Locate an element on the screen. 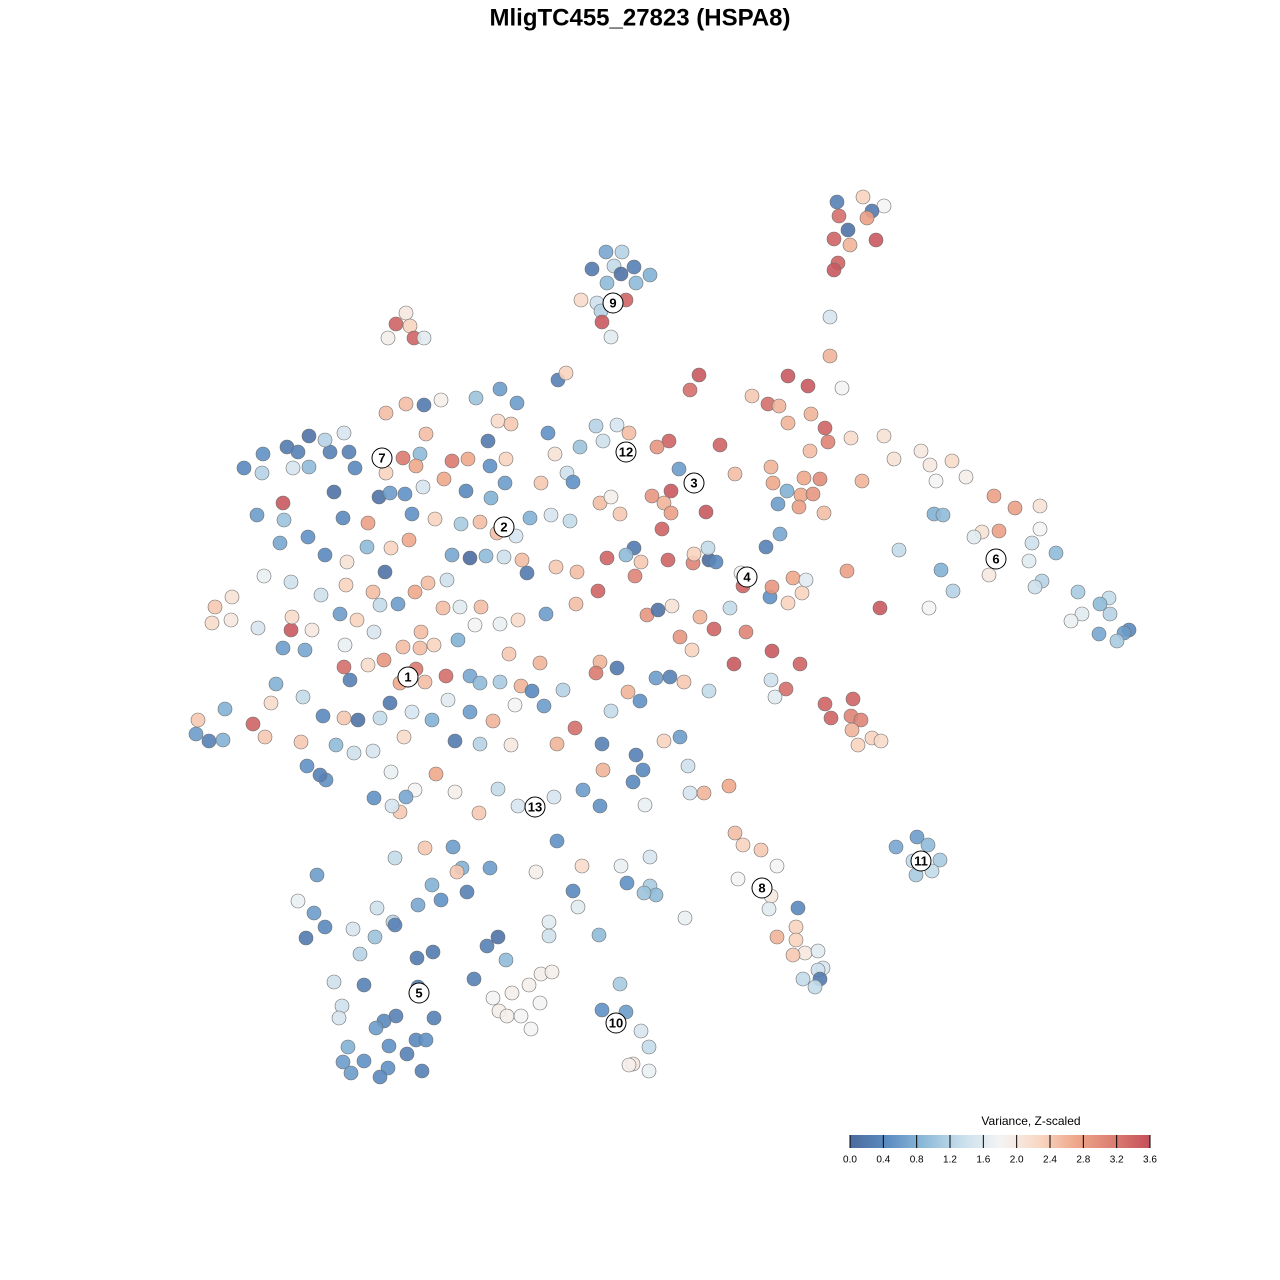 The image size is (1280, 1280). cluster-label: 3 is located at coordinates (693, 482).